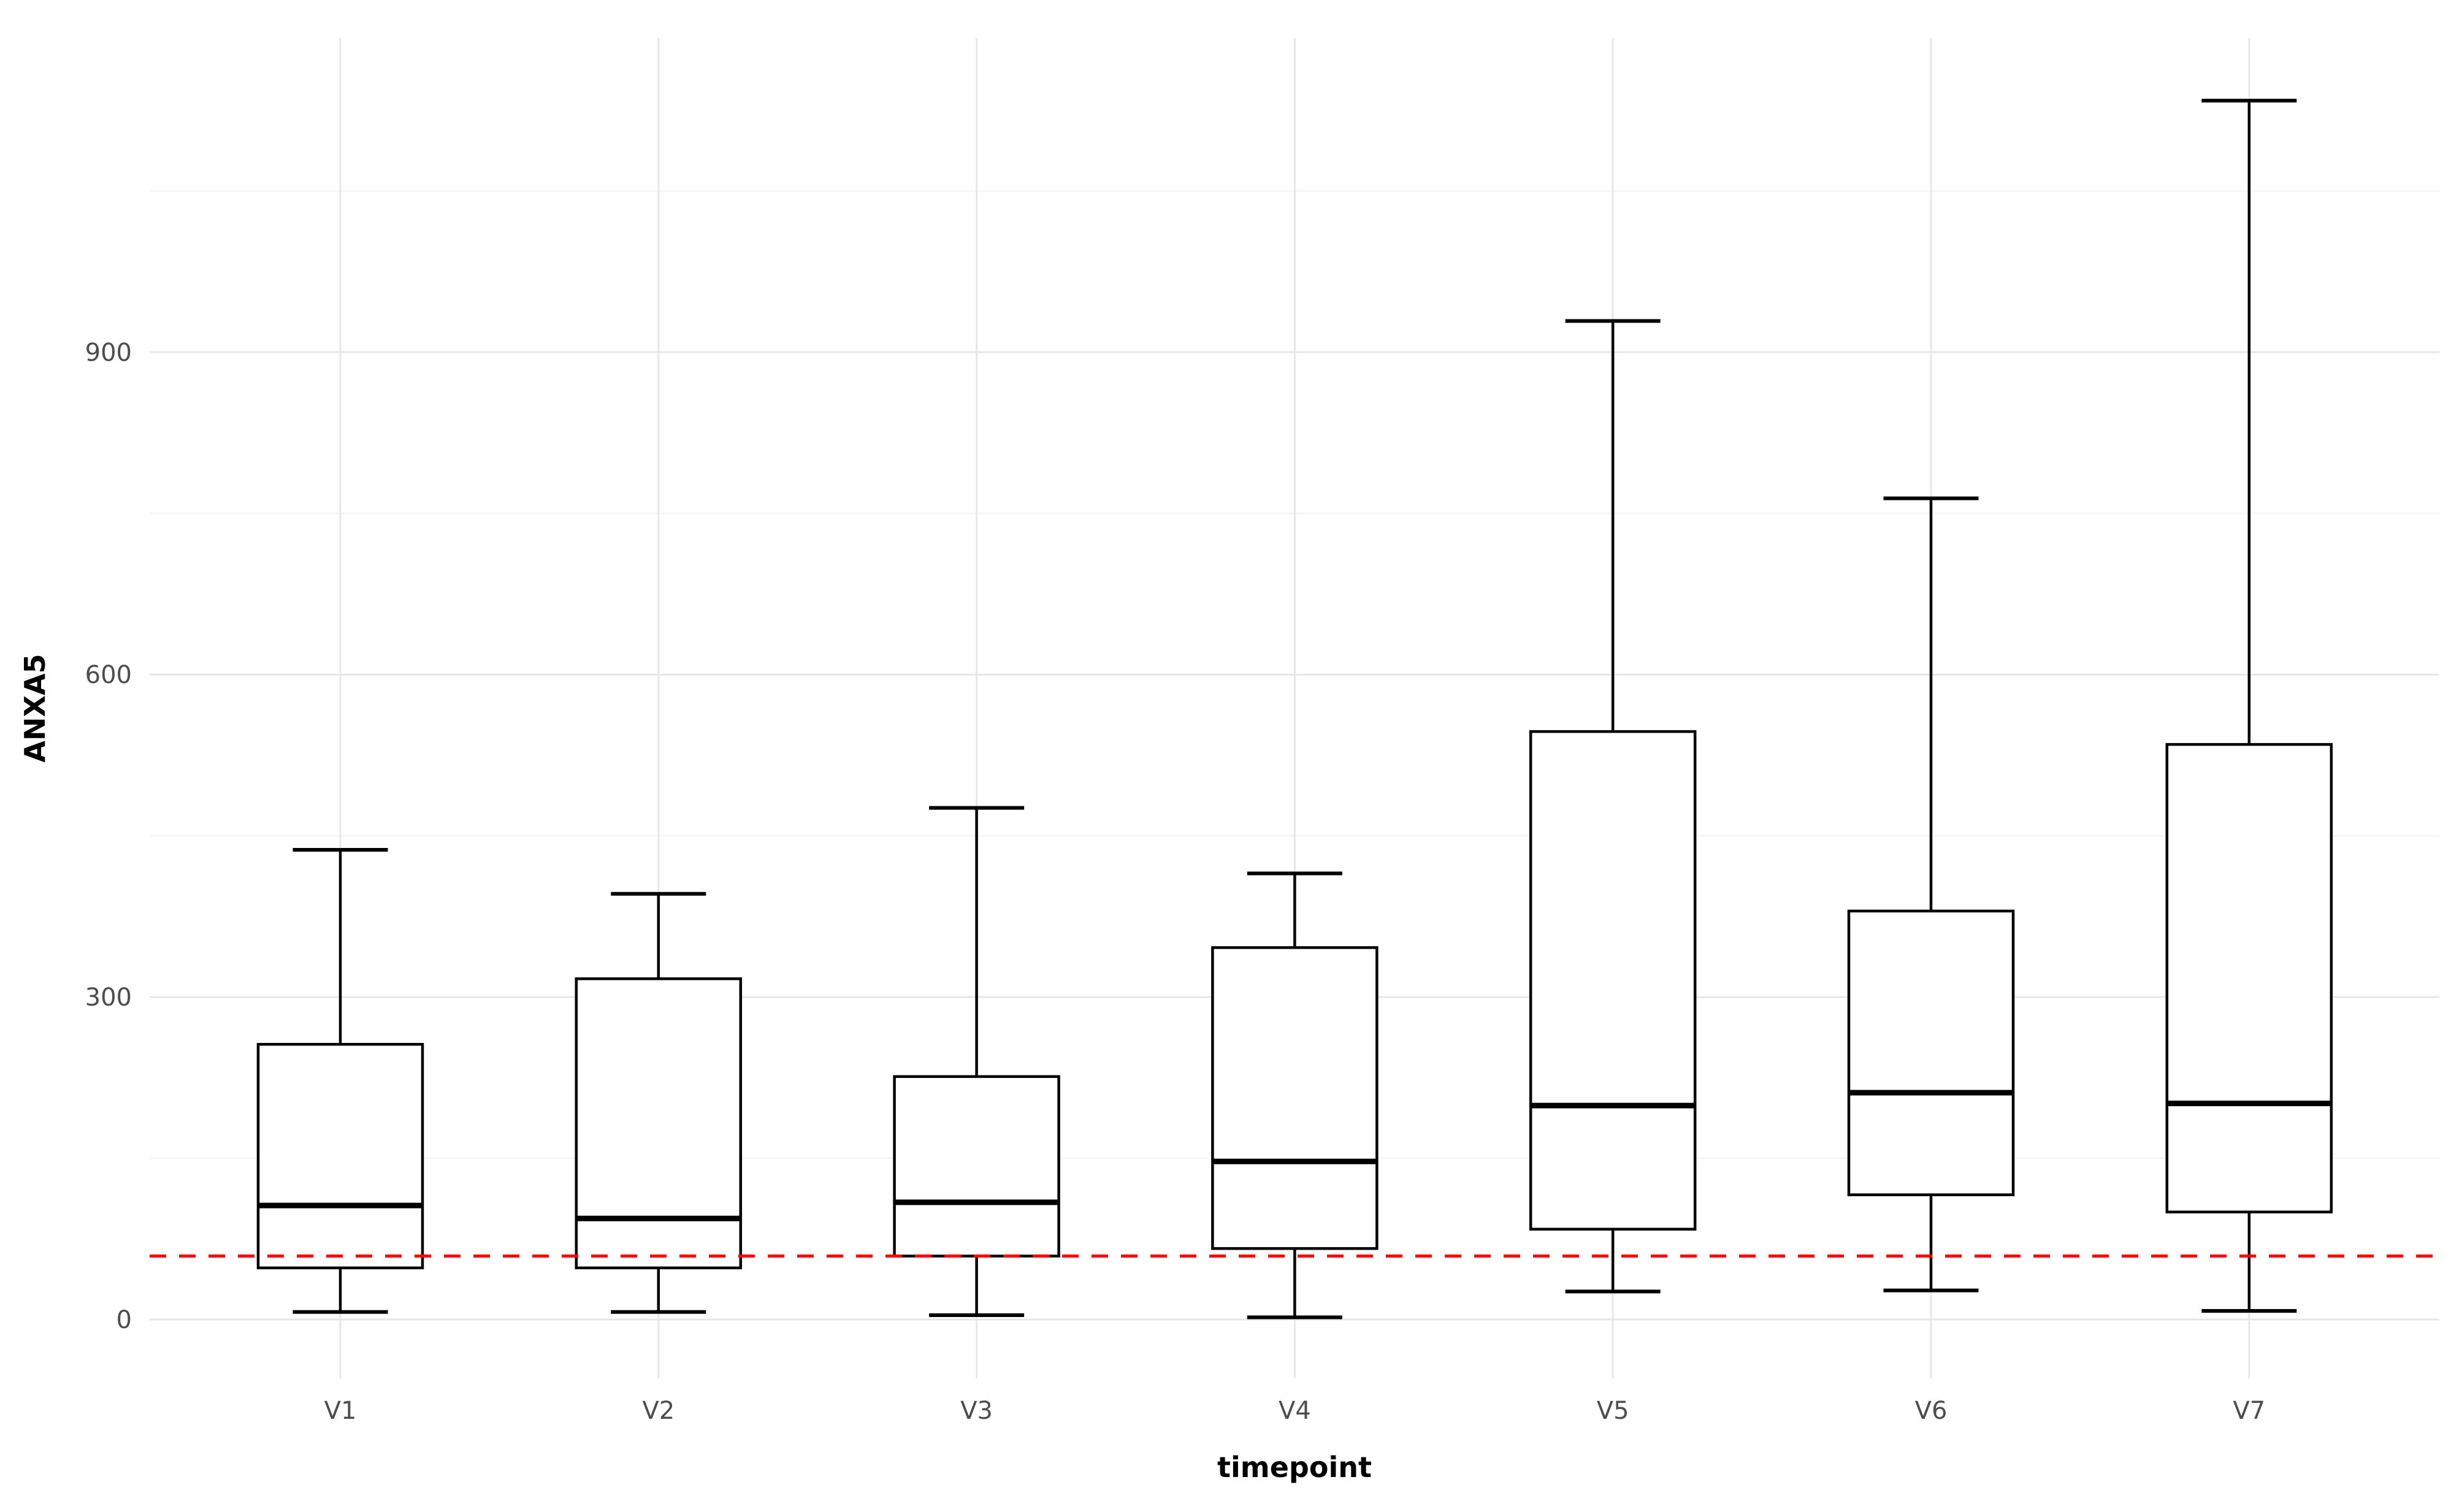 The width and height of the screenshot is (2451, 1512). Describe the element at coordinates (1613, 1411) in the screenshot. I see `x-tick-label-V5: V5` at that location.